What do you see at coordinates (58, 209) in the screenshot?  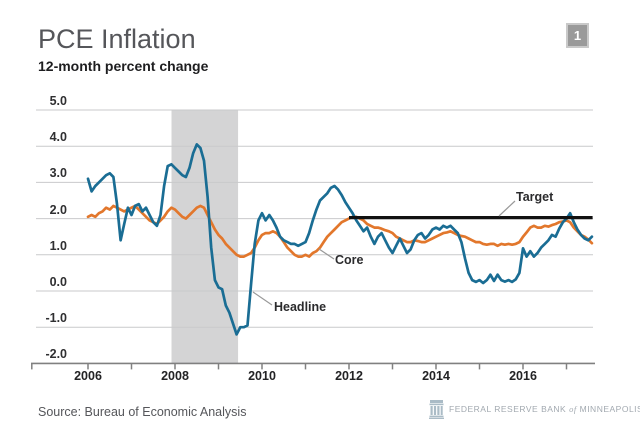 I see `y-tick-label-2.0: 2.0` at bounding box center [58, 209].